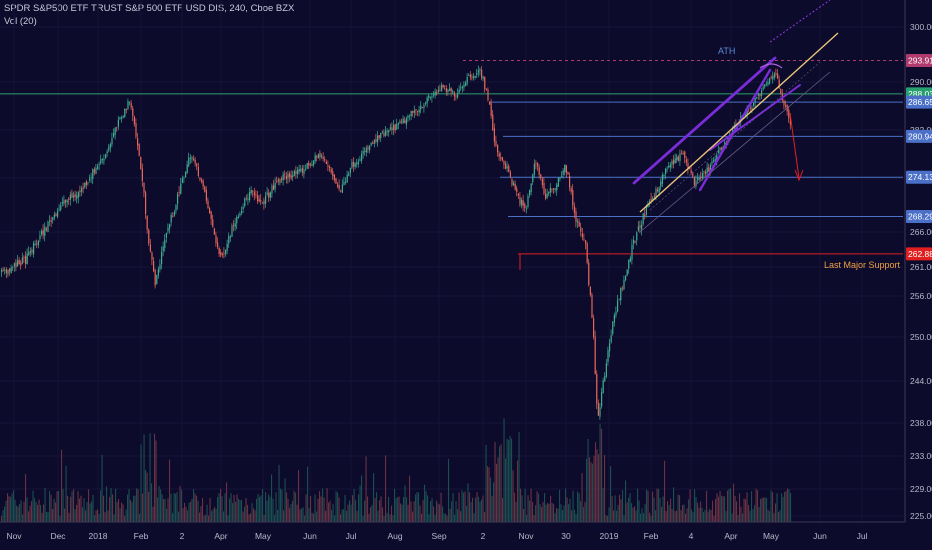 This screenshot has width=932, height=550. What do you see at coordinates (799, 175) in the screenshot?
I see `target-arrow-head` at bounding box center [799, 175].